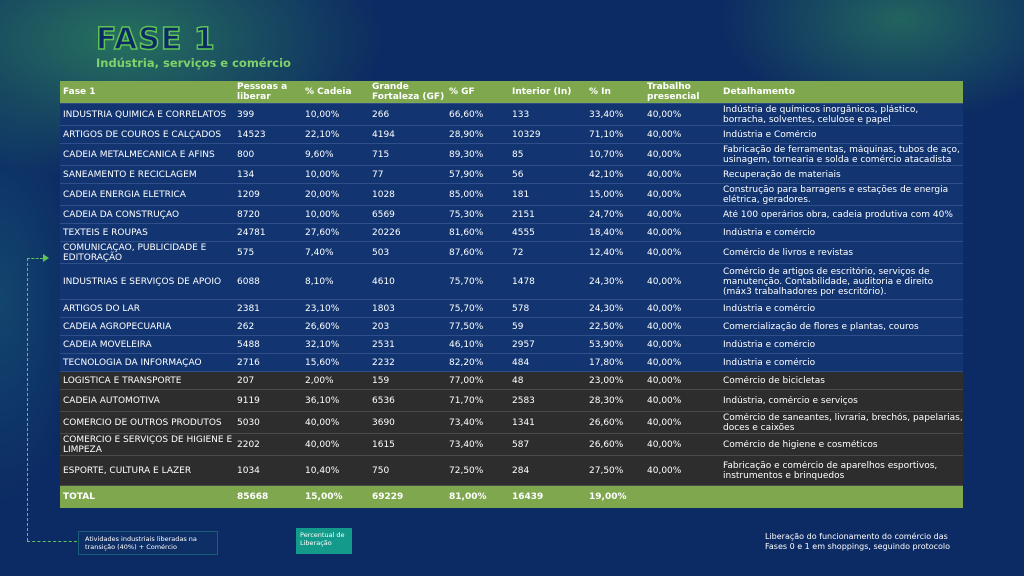 The height and width of the screenshot is (576, 1024). What do you see at coordinates (521, 308) in the screenshot?
I see `table-cell: 578` at bounding box center [521, 308].